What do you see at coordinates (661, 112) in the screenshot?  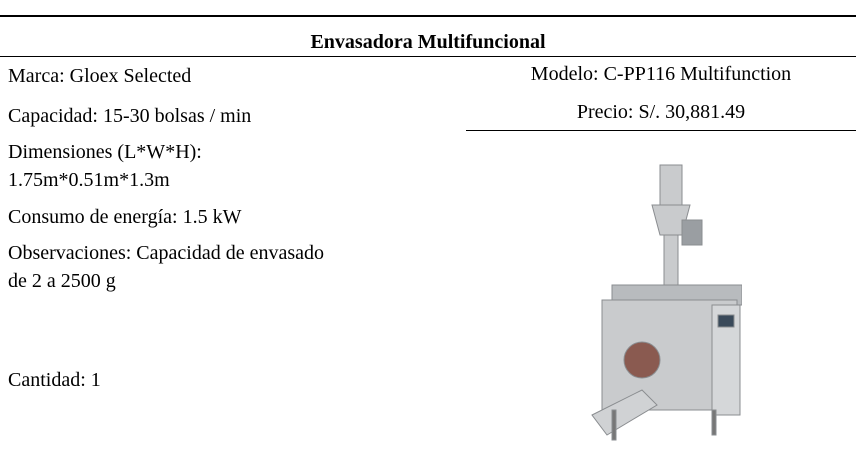 I see `field: Precio: S/. 30,881.49` at bounding box center [661, 112].